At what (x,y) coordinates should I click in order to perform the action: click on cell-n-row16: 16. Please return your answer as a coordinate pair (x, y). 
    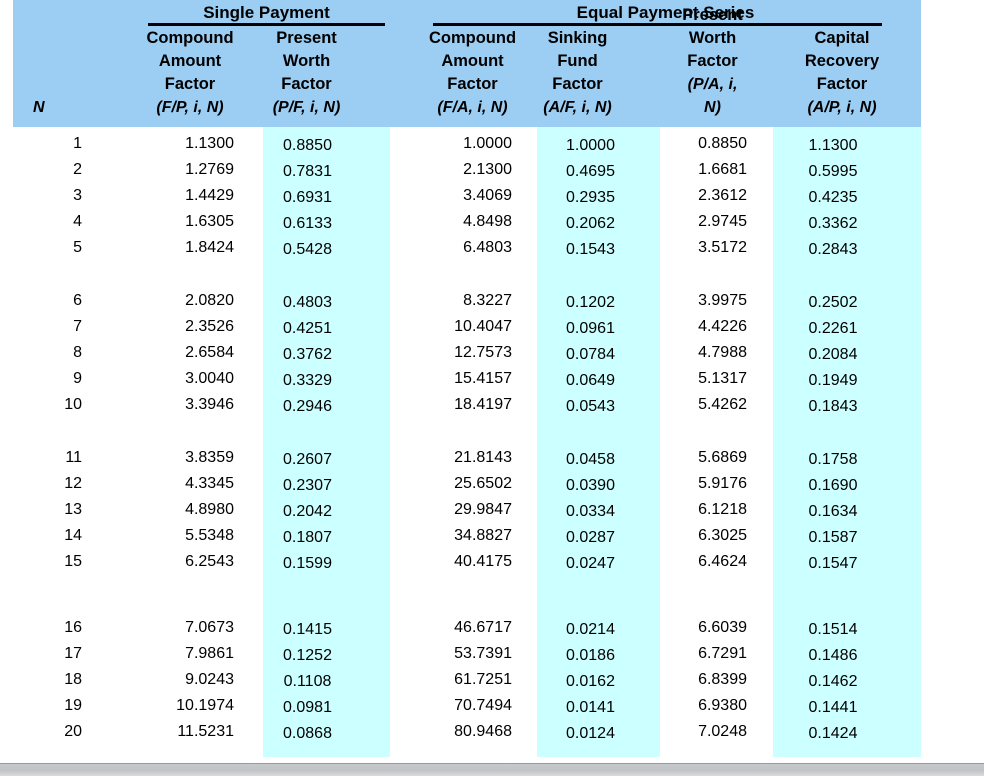
    Looking at the image, I should click on (73, 627).